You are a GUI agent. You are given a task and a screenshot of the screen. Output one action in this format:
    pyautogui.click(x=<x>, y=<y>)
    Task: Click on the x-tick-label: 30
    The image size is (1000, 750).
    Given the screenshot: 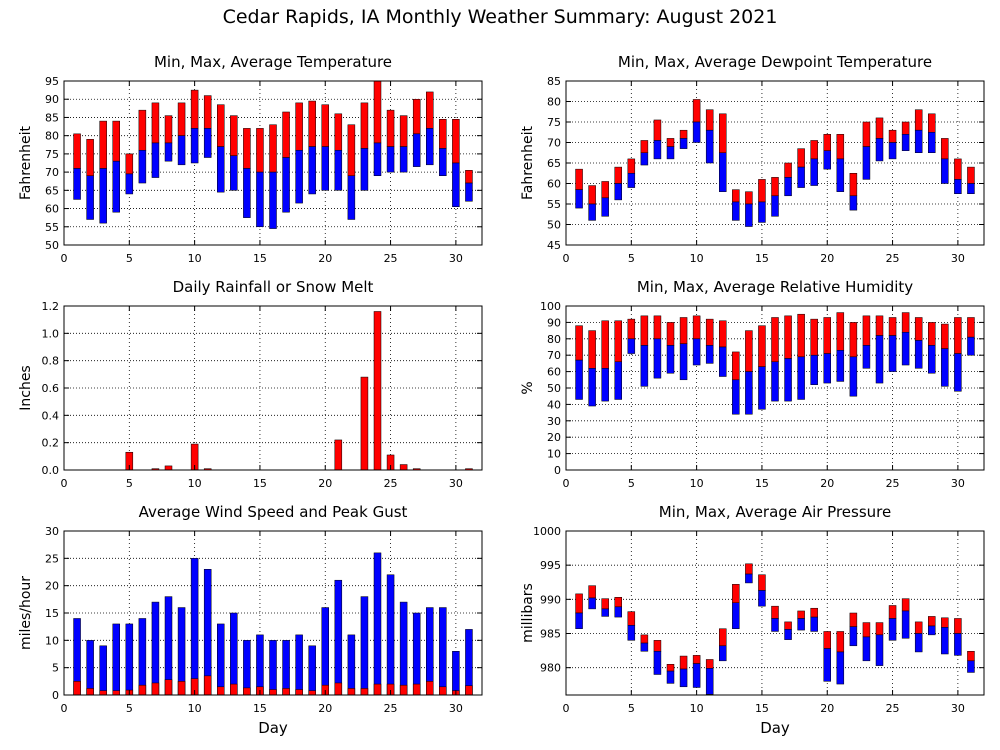 What is the action you would take?
    pyautogui.click(x=456, y=258)
    